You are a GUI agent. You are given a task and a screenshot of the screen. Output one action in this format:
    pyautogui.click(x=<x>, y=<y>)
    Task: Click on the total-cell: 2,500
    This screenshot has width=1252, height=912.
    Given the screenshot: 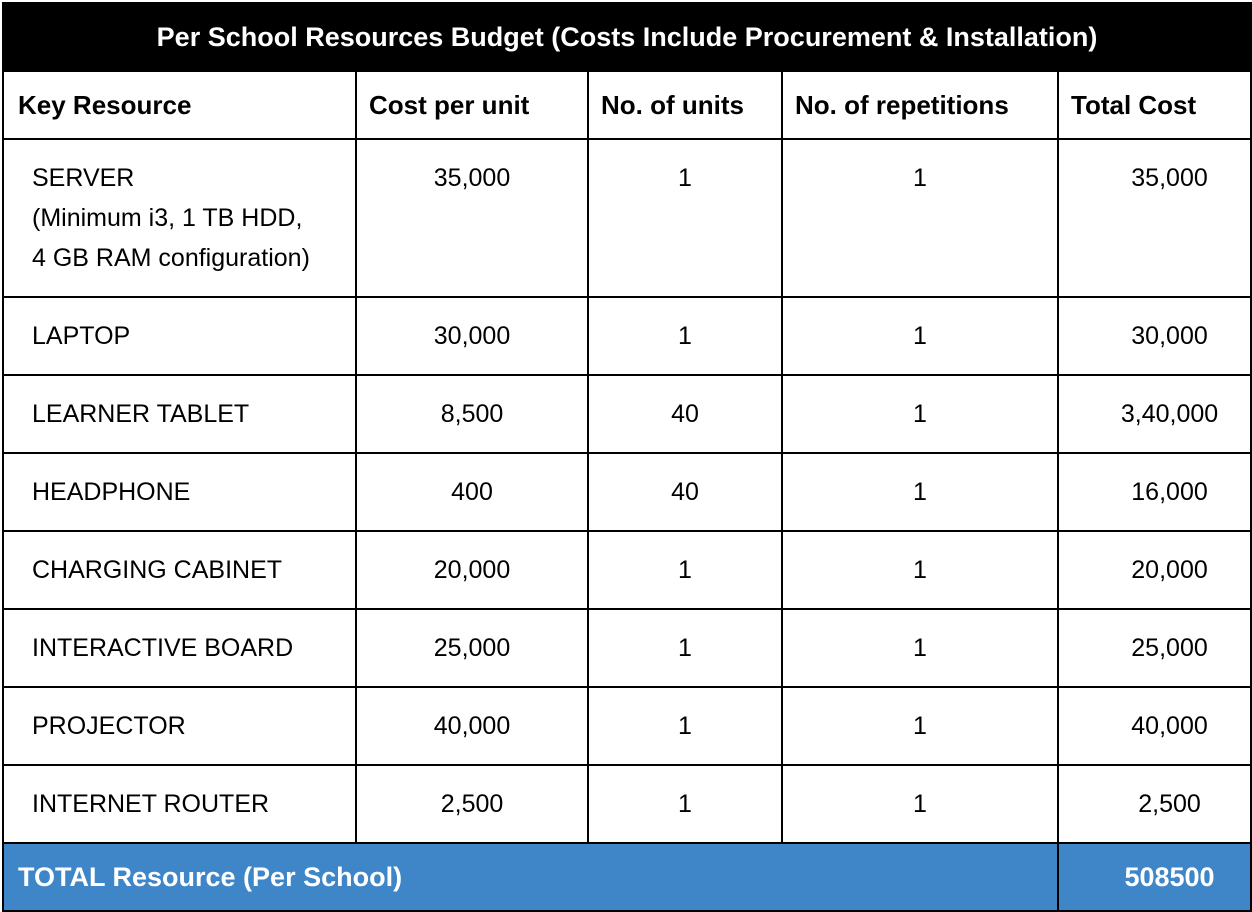 What is the action you would take?
    pyautogui.click(x=1154, y=804)
    